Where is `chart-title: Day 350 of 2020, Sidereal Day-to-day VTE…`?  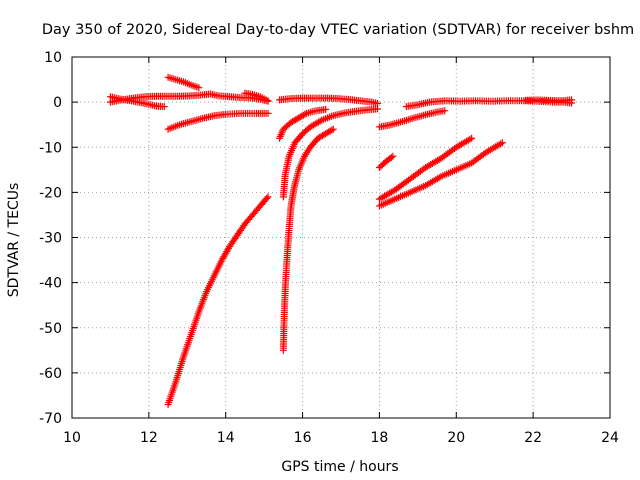
chart-title: Day 350 of 2020, Sidereal Day-to-day VTE… is located at coordinates (338, 30).